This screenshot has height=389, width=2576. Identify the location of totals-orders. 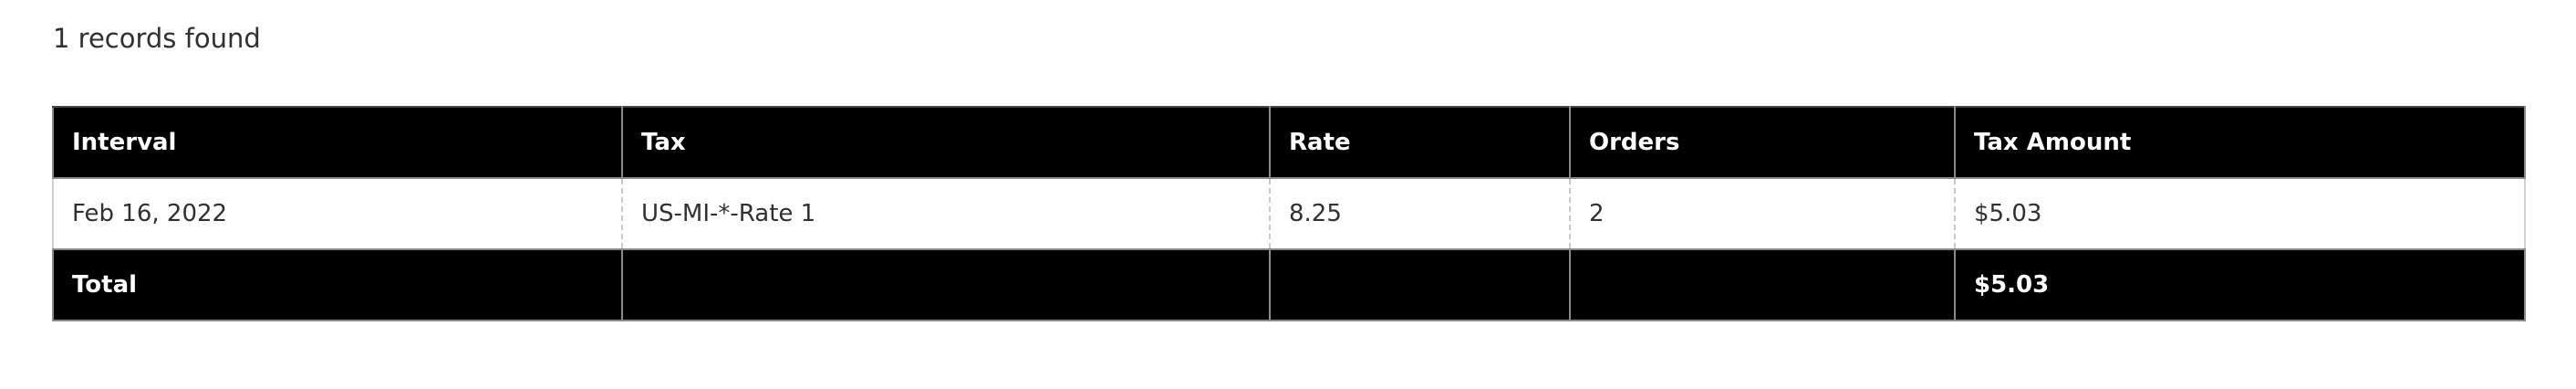
(1762, 284).